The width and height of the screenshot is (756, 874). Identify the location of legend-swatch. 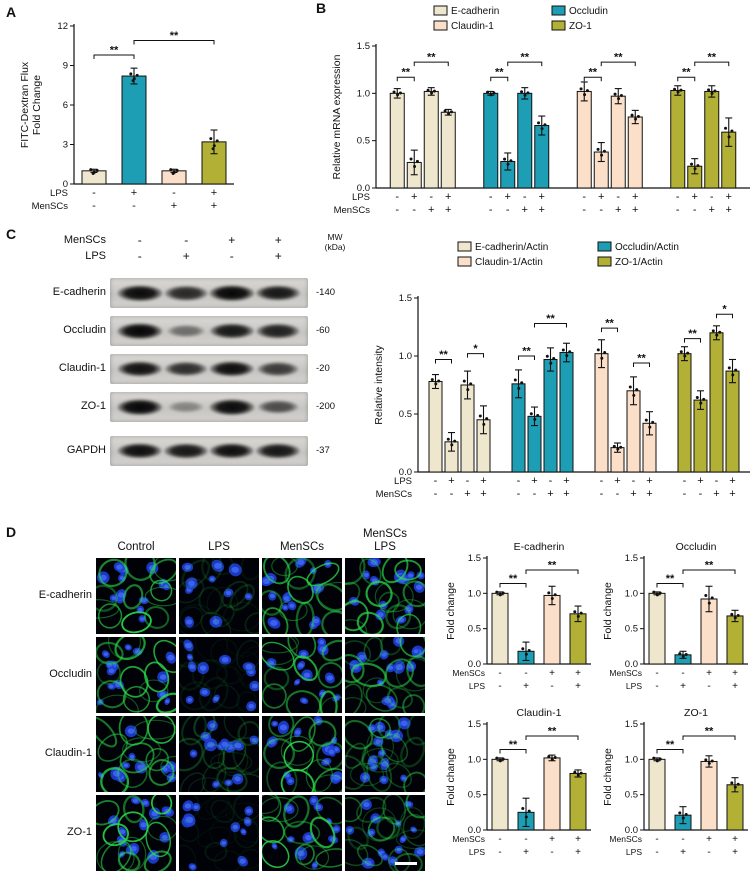
(464, 246).